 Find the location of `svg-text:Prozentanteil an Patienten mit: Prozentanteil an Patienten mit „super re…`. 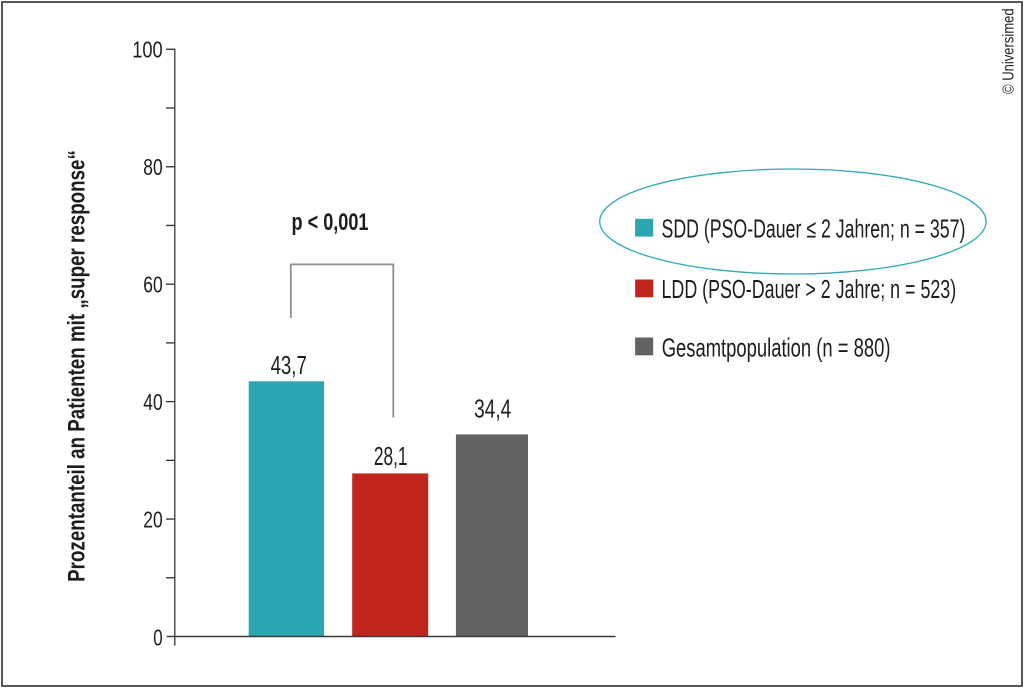

svg-text:Prozentanteil an Patienten mit: Prozentanteil an Patienten mit „super re… is located at coordinates (76, 366).